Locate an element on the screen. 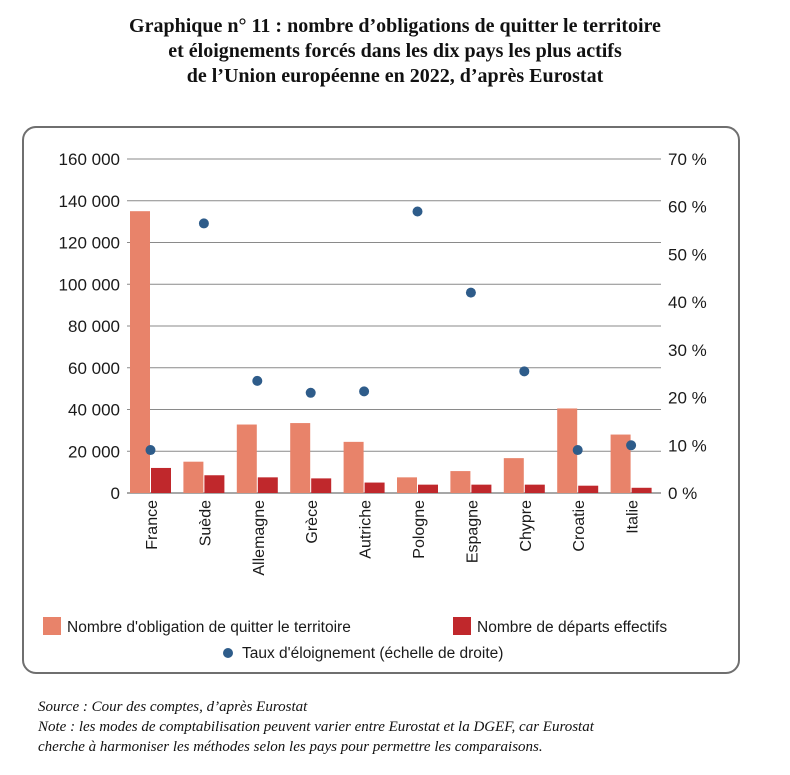 The image size is (790, 775). y-left-tick-label: 20 000 is located at coordinates (94, 451).